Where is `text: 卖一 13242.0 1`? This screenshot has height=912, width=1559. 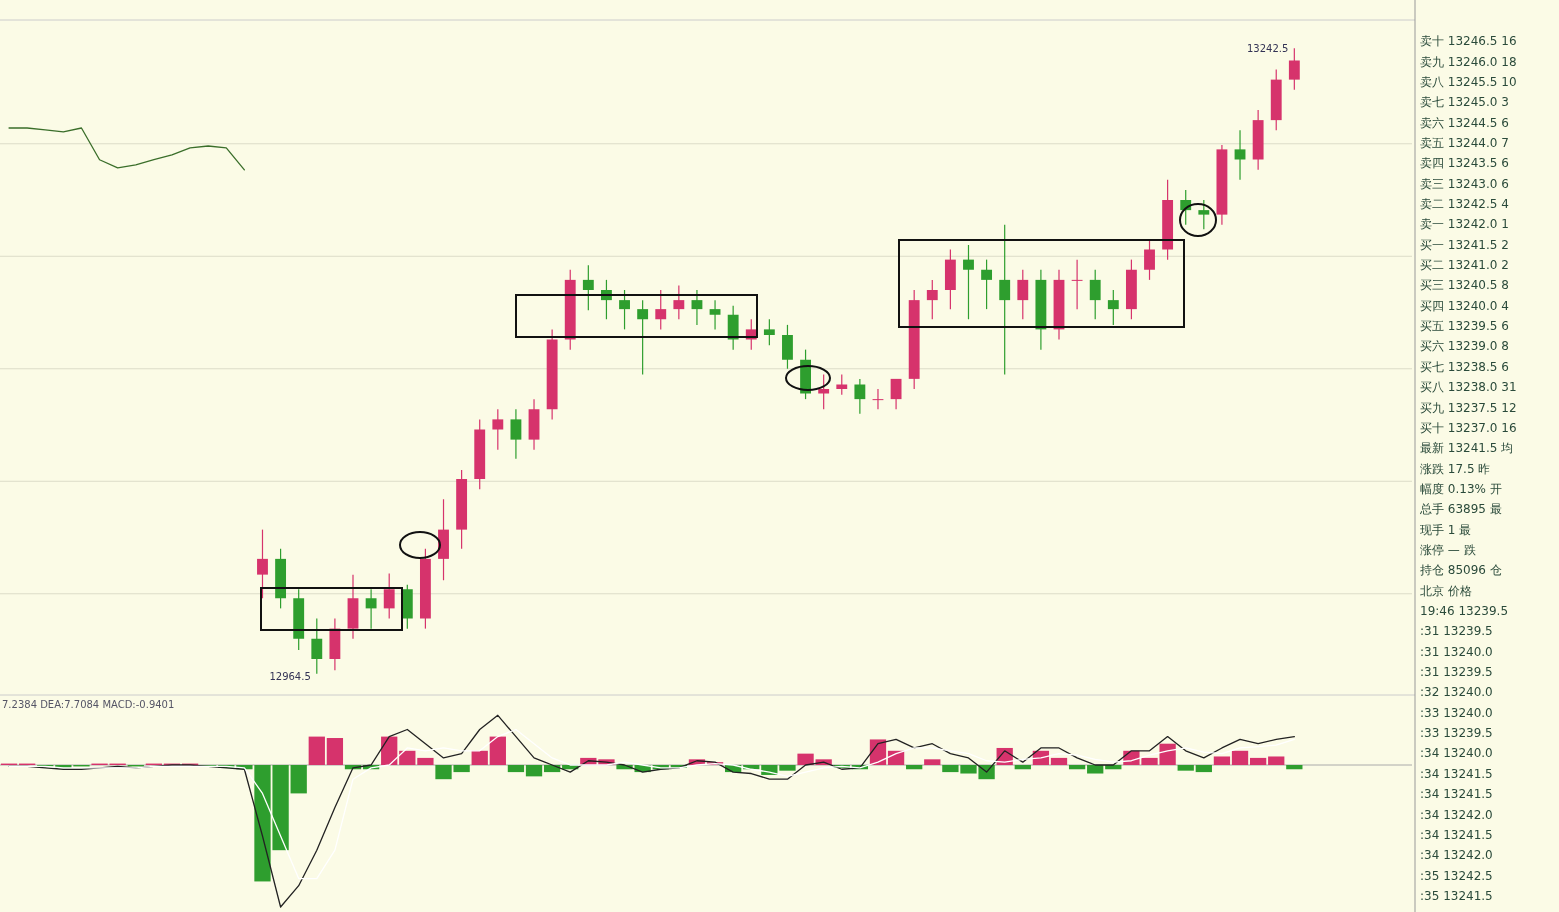 text: 卖一 13242.0 1 is located at coordinates (1464, 224).